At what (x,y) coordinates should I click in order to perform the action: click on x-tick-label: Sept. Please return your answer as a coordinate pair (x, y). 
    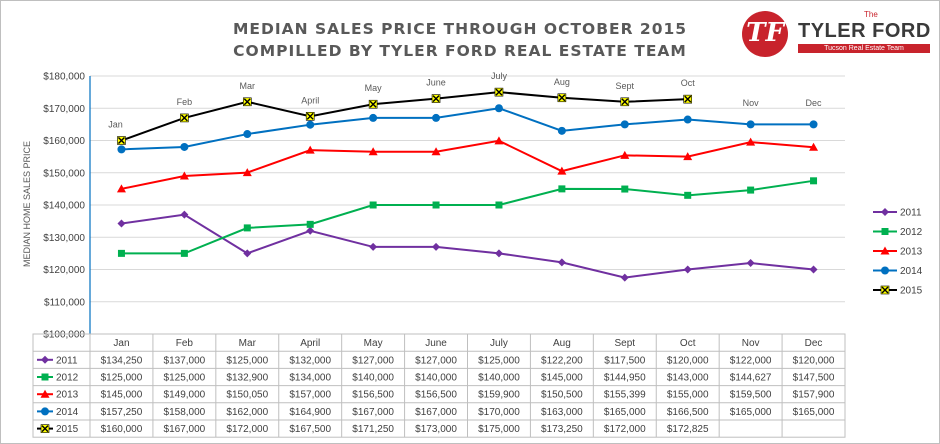
    Looking at the image, I should click on (625, 343).